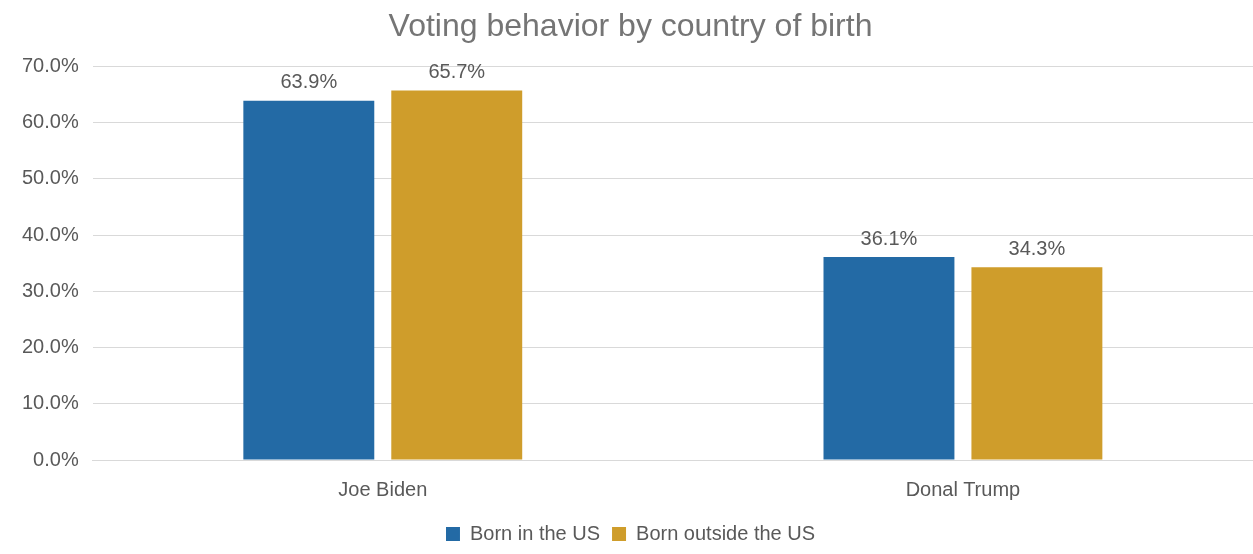 The width and height of the screenshot is (1253, 554). What do you see at coordinates (630, 25) in the screenshot?
I see `chart-title: Voting behavior by country of birth` at bounding box center [630, 25].